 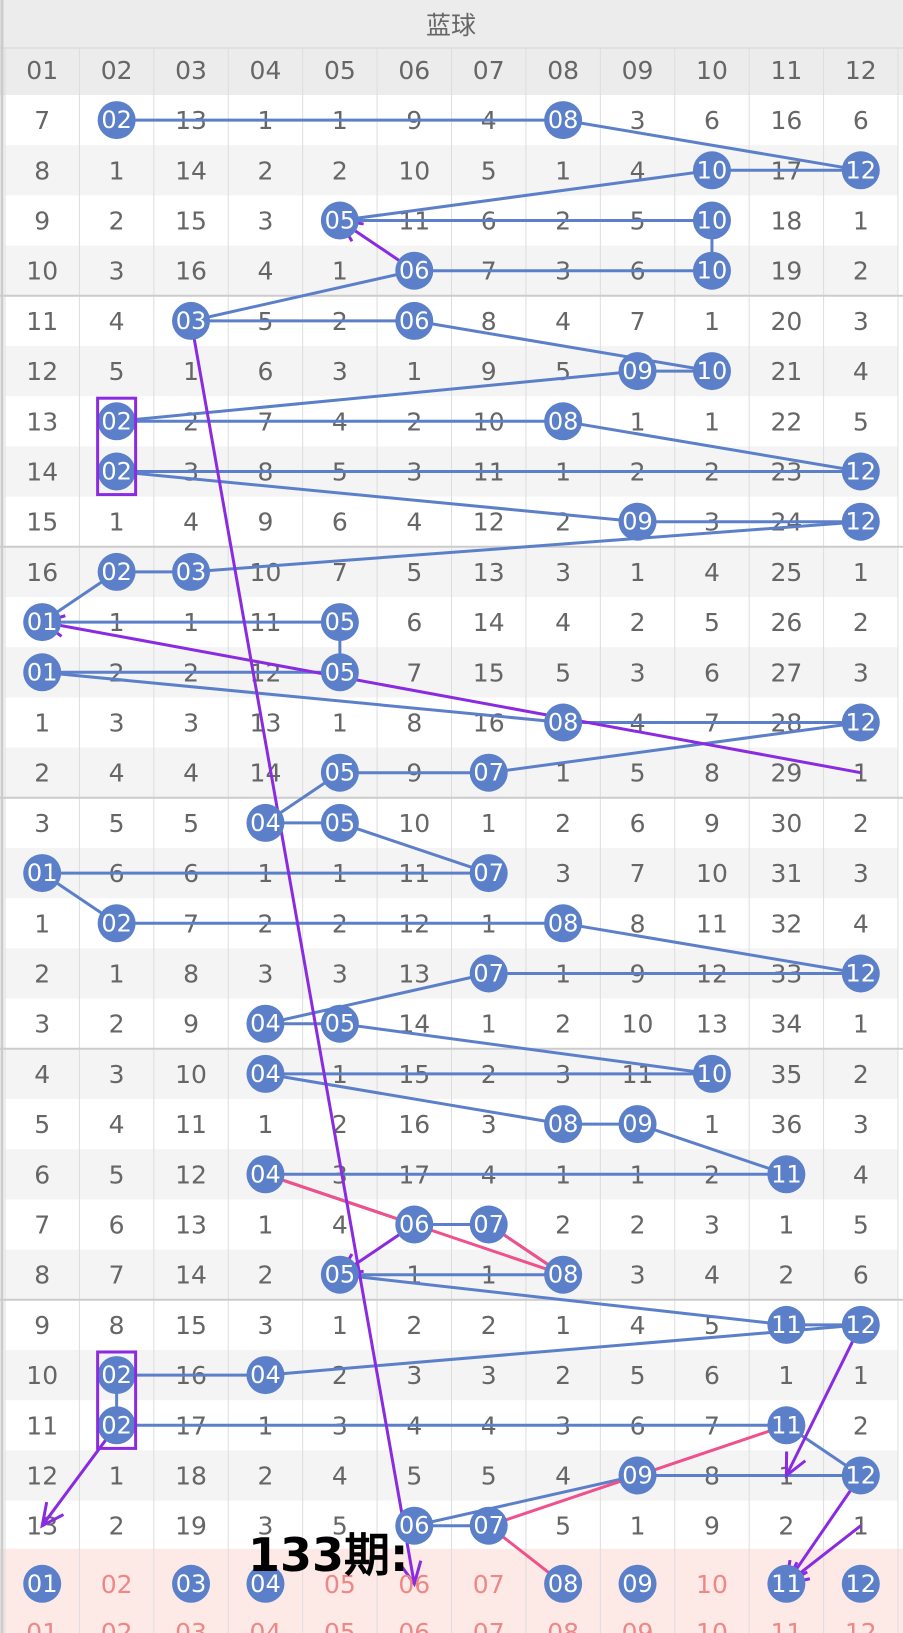 What do you see at coordinates (42, 1375) in the screenshot?
I see `table-cell: 10` at bounding box center [42, 1375].